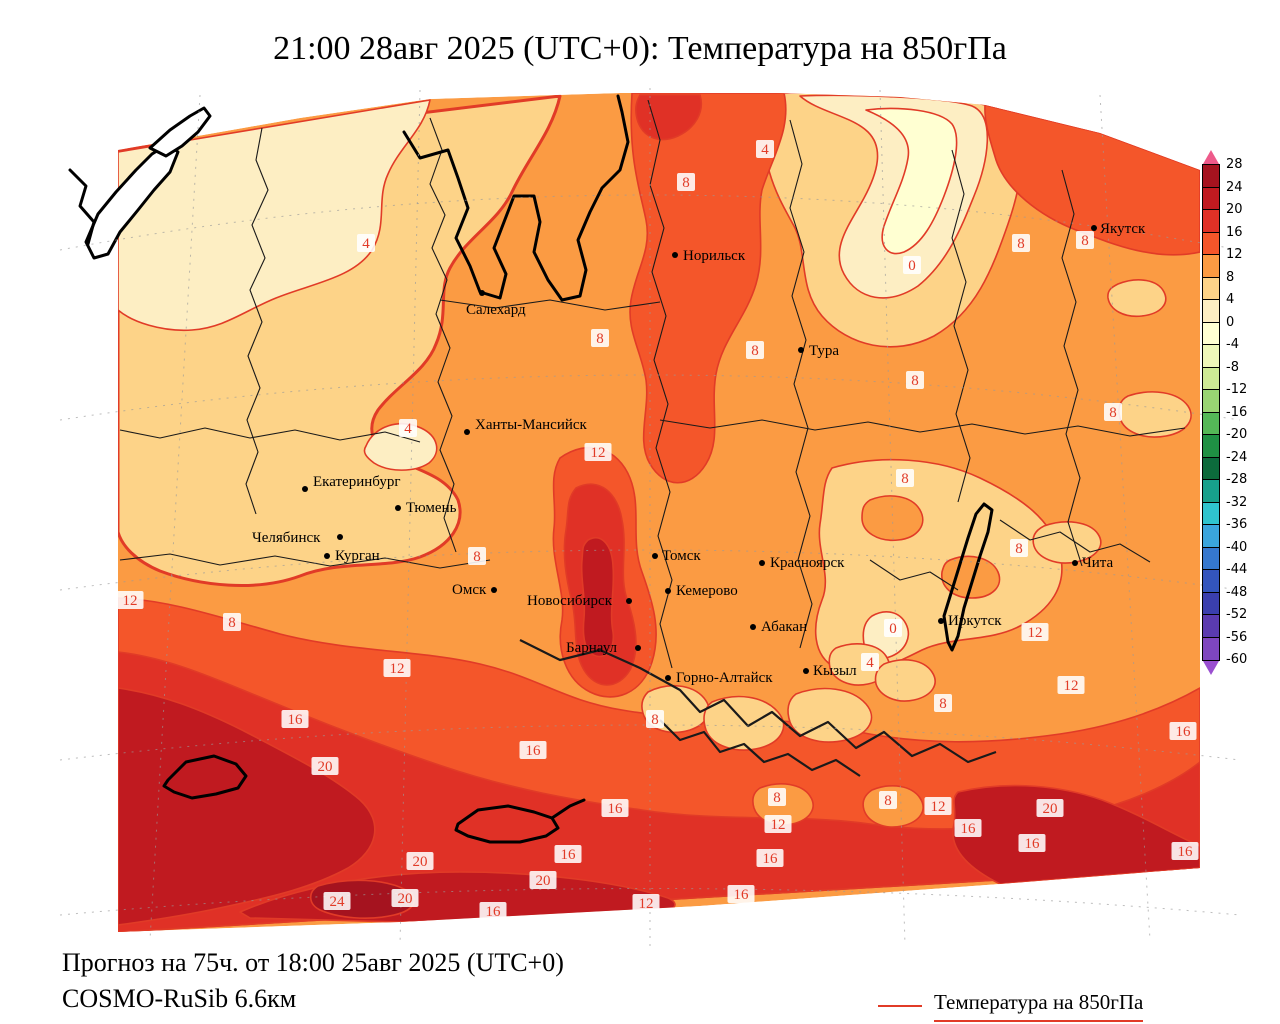 The width and height of the screenshot is (1280, 1024). What do you see at coordinates (1237, 412) in the screenshot?
I see `colorbar-tick-label: -16` at bounding box center [1237, 412].